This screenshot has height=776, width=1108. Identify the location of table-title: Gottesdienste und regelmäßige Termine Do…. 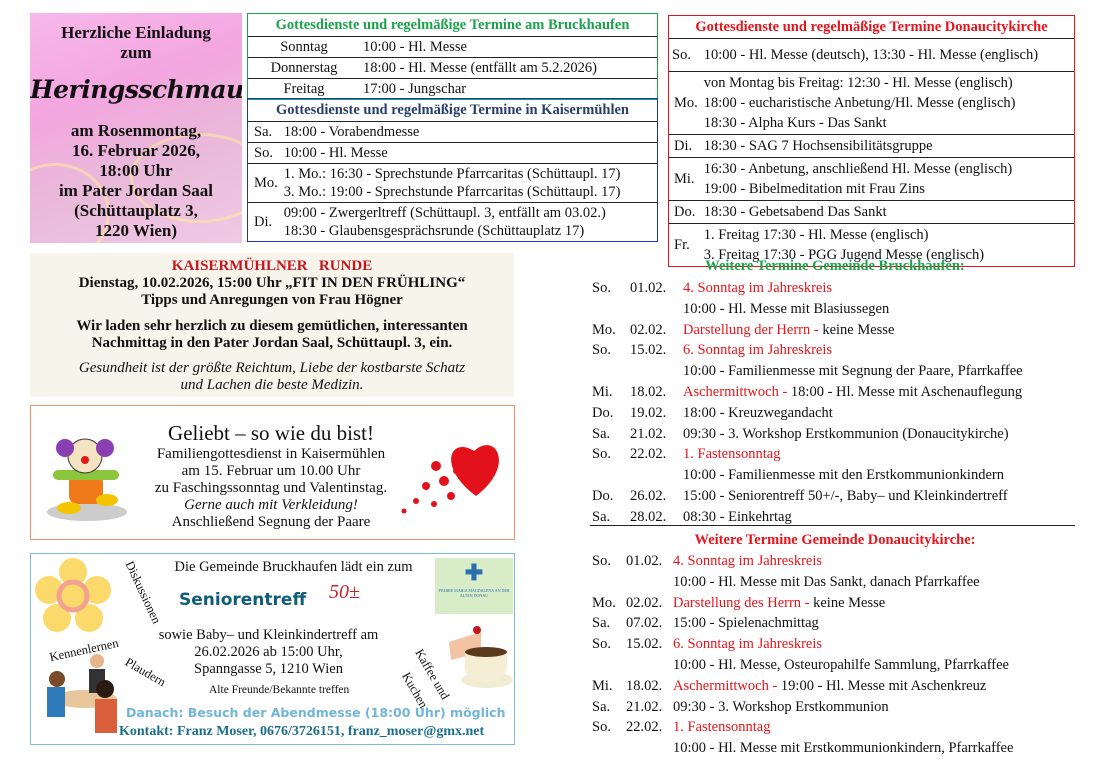
(871, 27).